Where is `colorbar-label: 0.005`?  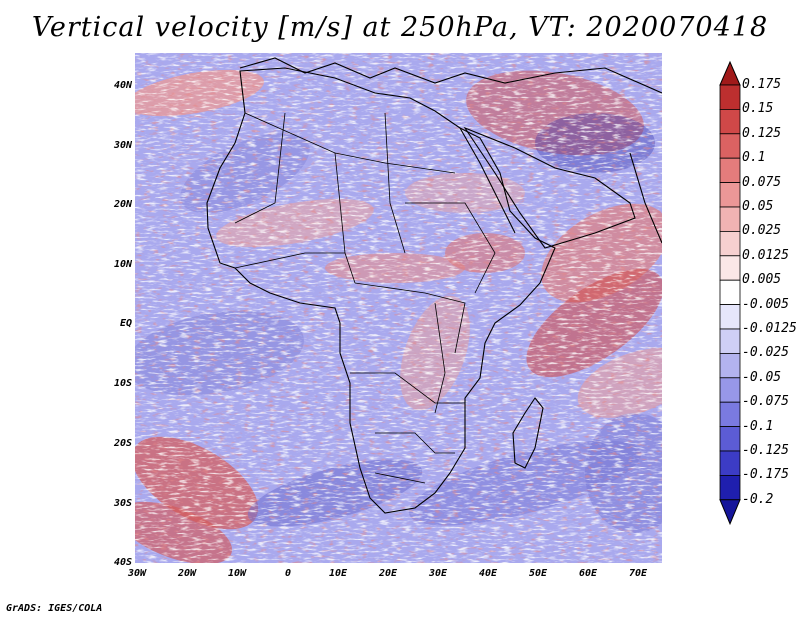 colorbar-label: 0.005 is located at coordinates (762, 280).